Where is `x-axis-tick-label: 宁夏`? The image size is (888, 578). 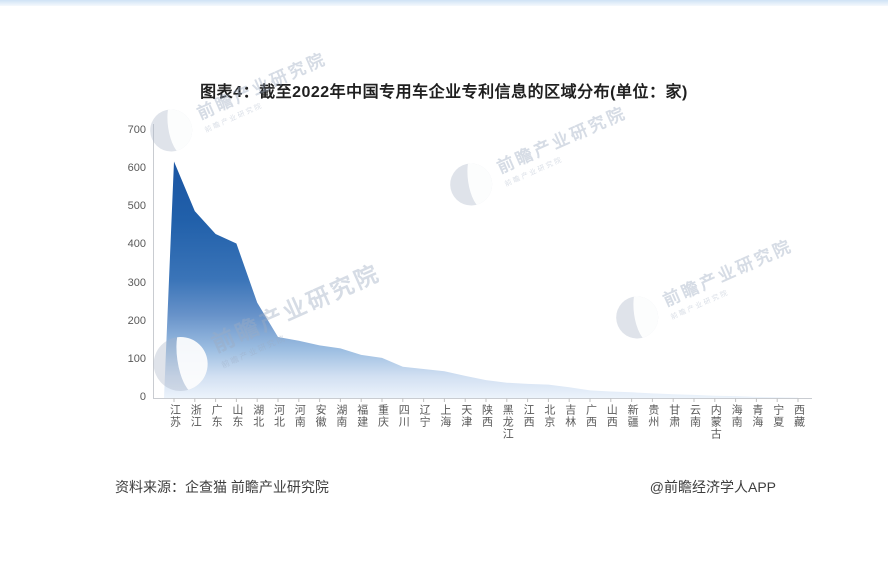 x-axis-tick-label: 宁夏 is located at coordinates (777, 416).